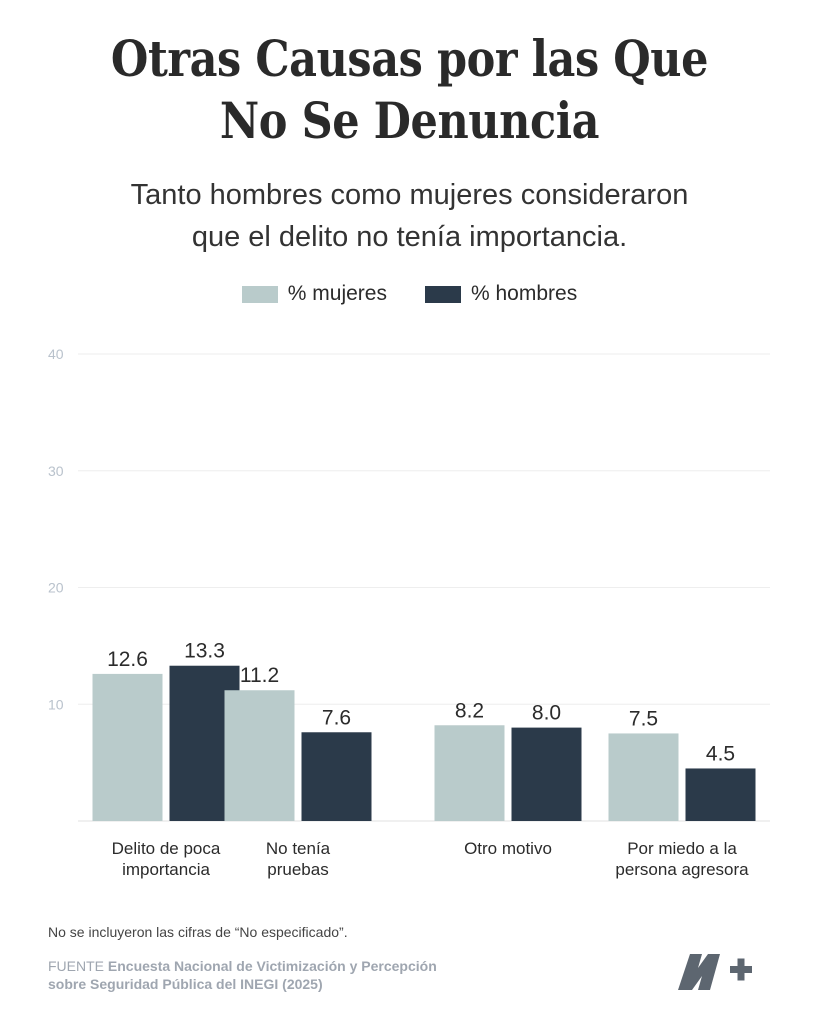 The width and height of the screenshot is (819, 1024). Describe the element at coordinates (508, 848) in the screenshot. I see `x-category-label: Otro motivo` at that location.